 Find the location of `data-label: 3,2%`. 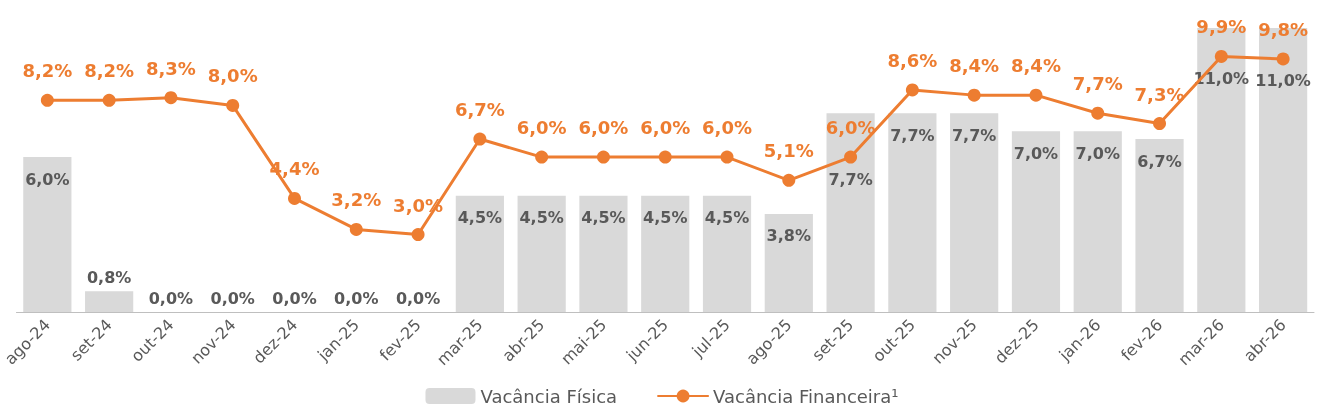

data-label: 3,2% is located at coordinates (356, 200).